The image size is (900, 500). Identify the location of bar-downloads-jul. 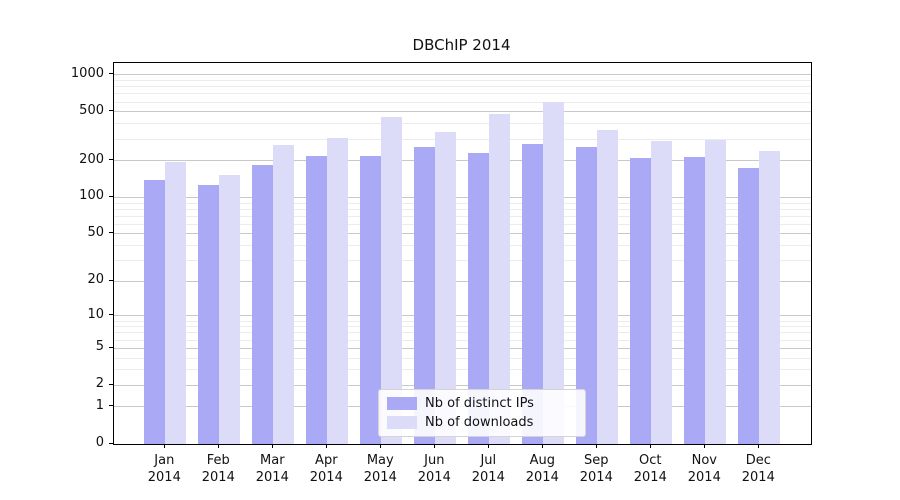
(500, 279).